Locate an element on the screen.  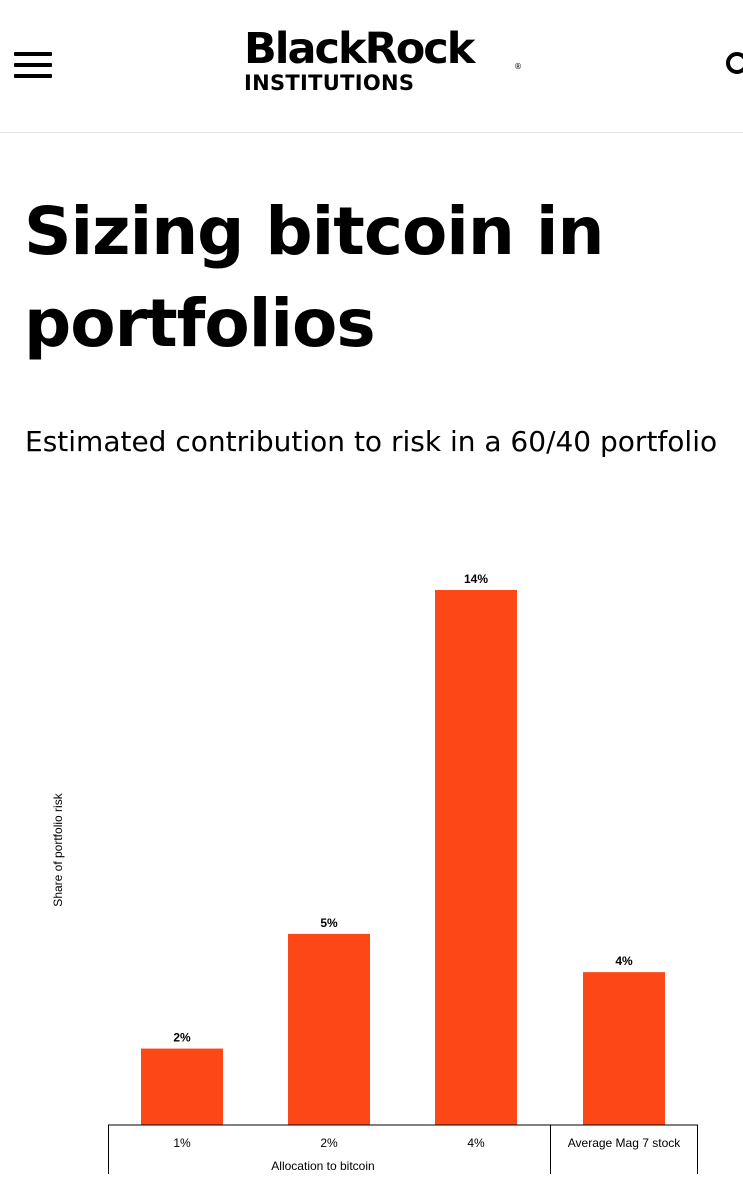
registered-mark: ® is located at coordinates (518, 66).